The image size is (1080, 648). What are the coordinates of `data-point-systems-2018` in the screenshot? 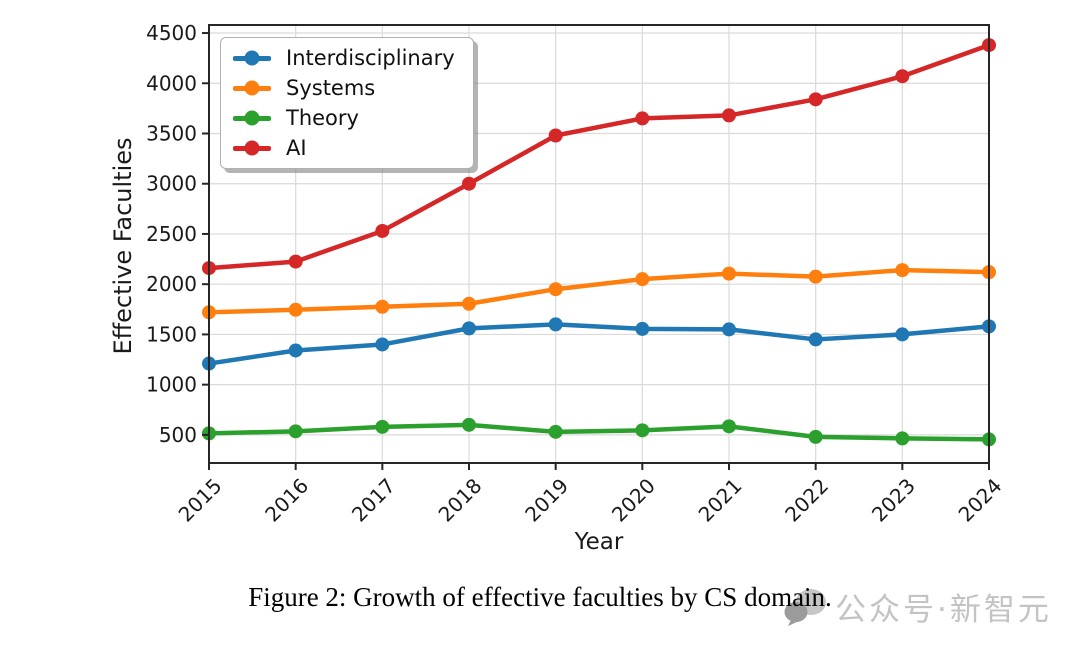 It's located at (469, 303).